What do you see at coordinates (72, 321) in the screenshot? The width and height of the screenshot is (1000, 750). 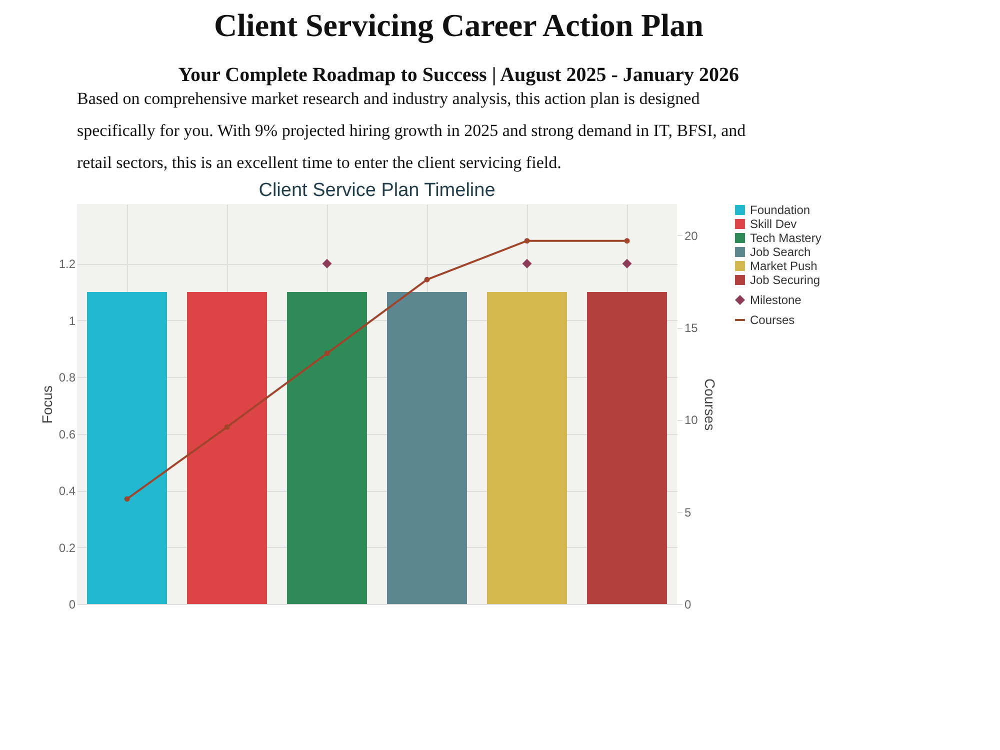 I see `y-tick-label: 1` at bounding box center [72, 321].